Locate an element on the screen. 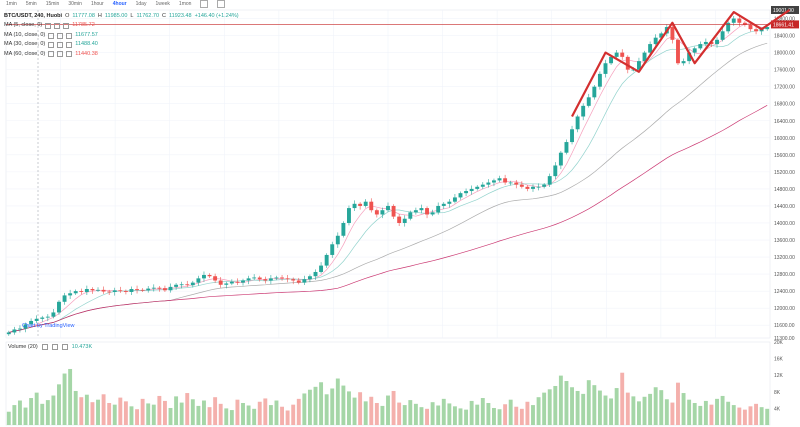  volume-value: 10.473K is located at coordinates (82, 347).